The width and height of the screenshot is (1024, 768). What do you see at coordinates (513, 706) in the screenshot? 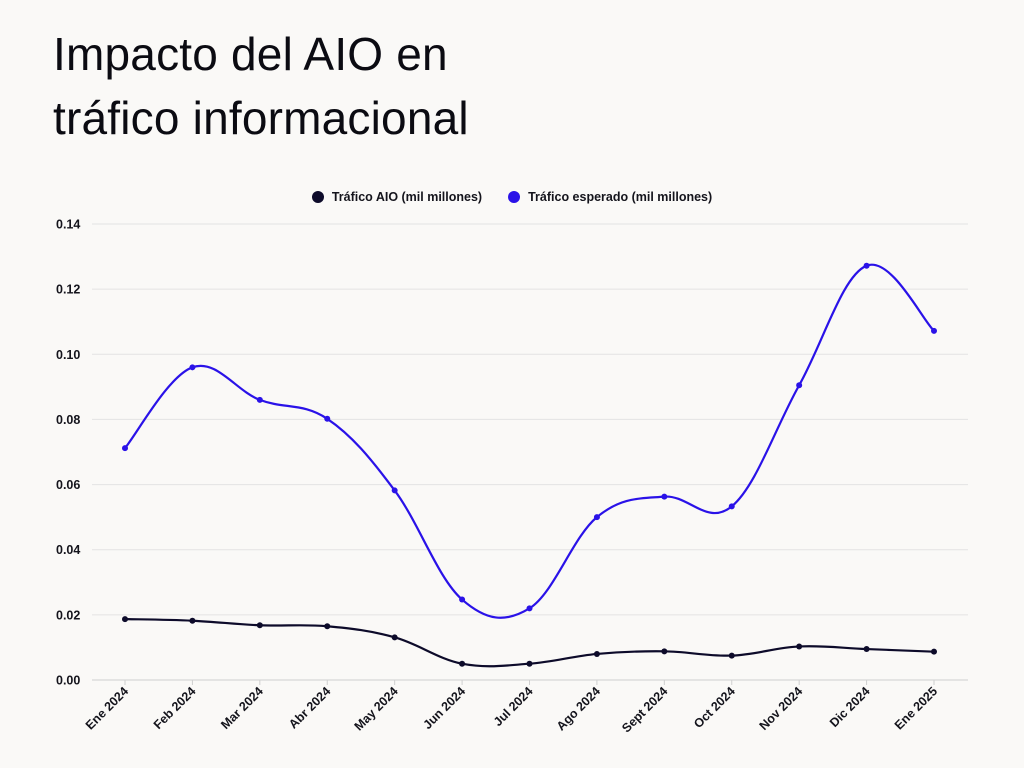
I see `x-tick-label: Jul 2024` at bounding box center [513, 706].